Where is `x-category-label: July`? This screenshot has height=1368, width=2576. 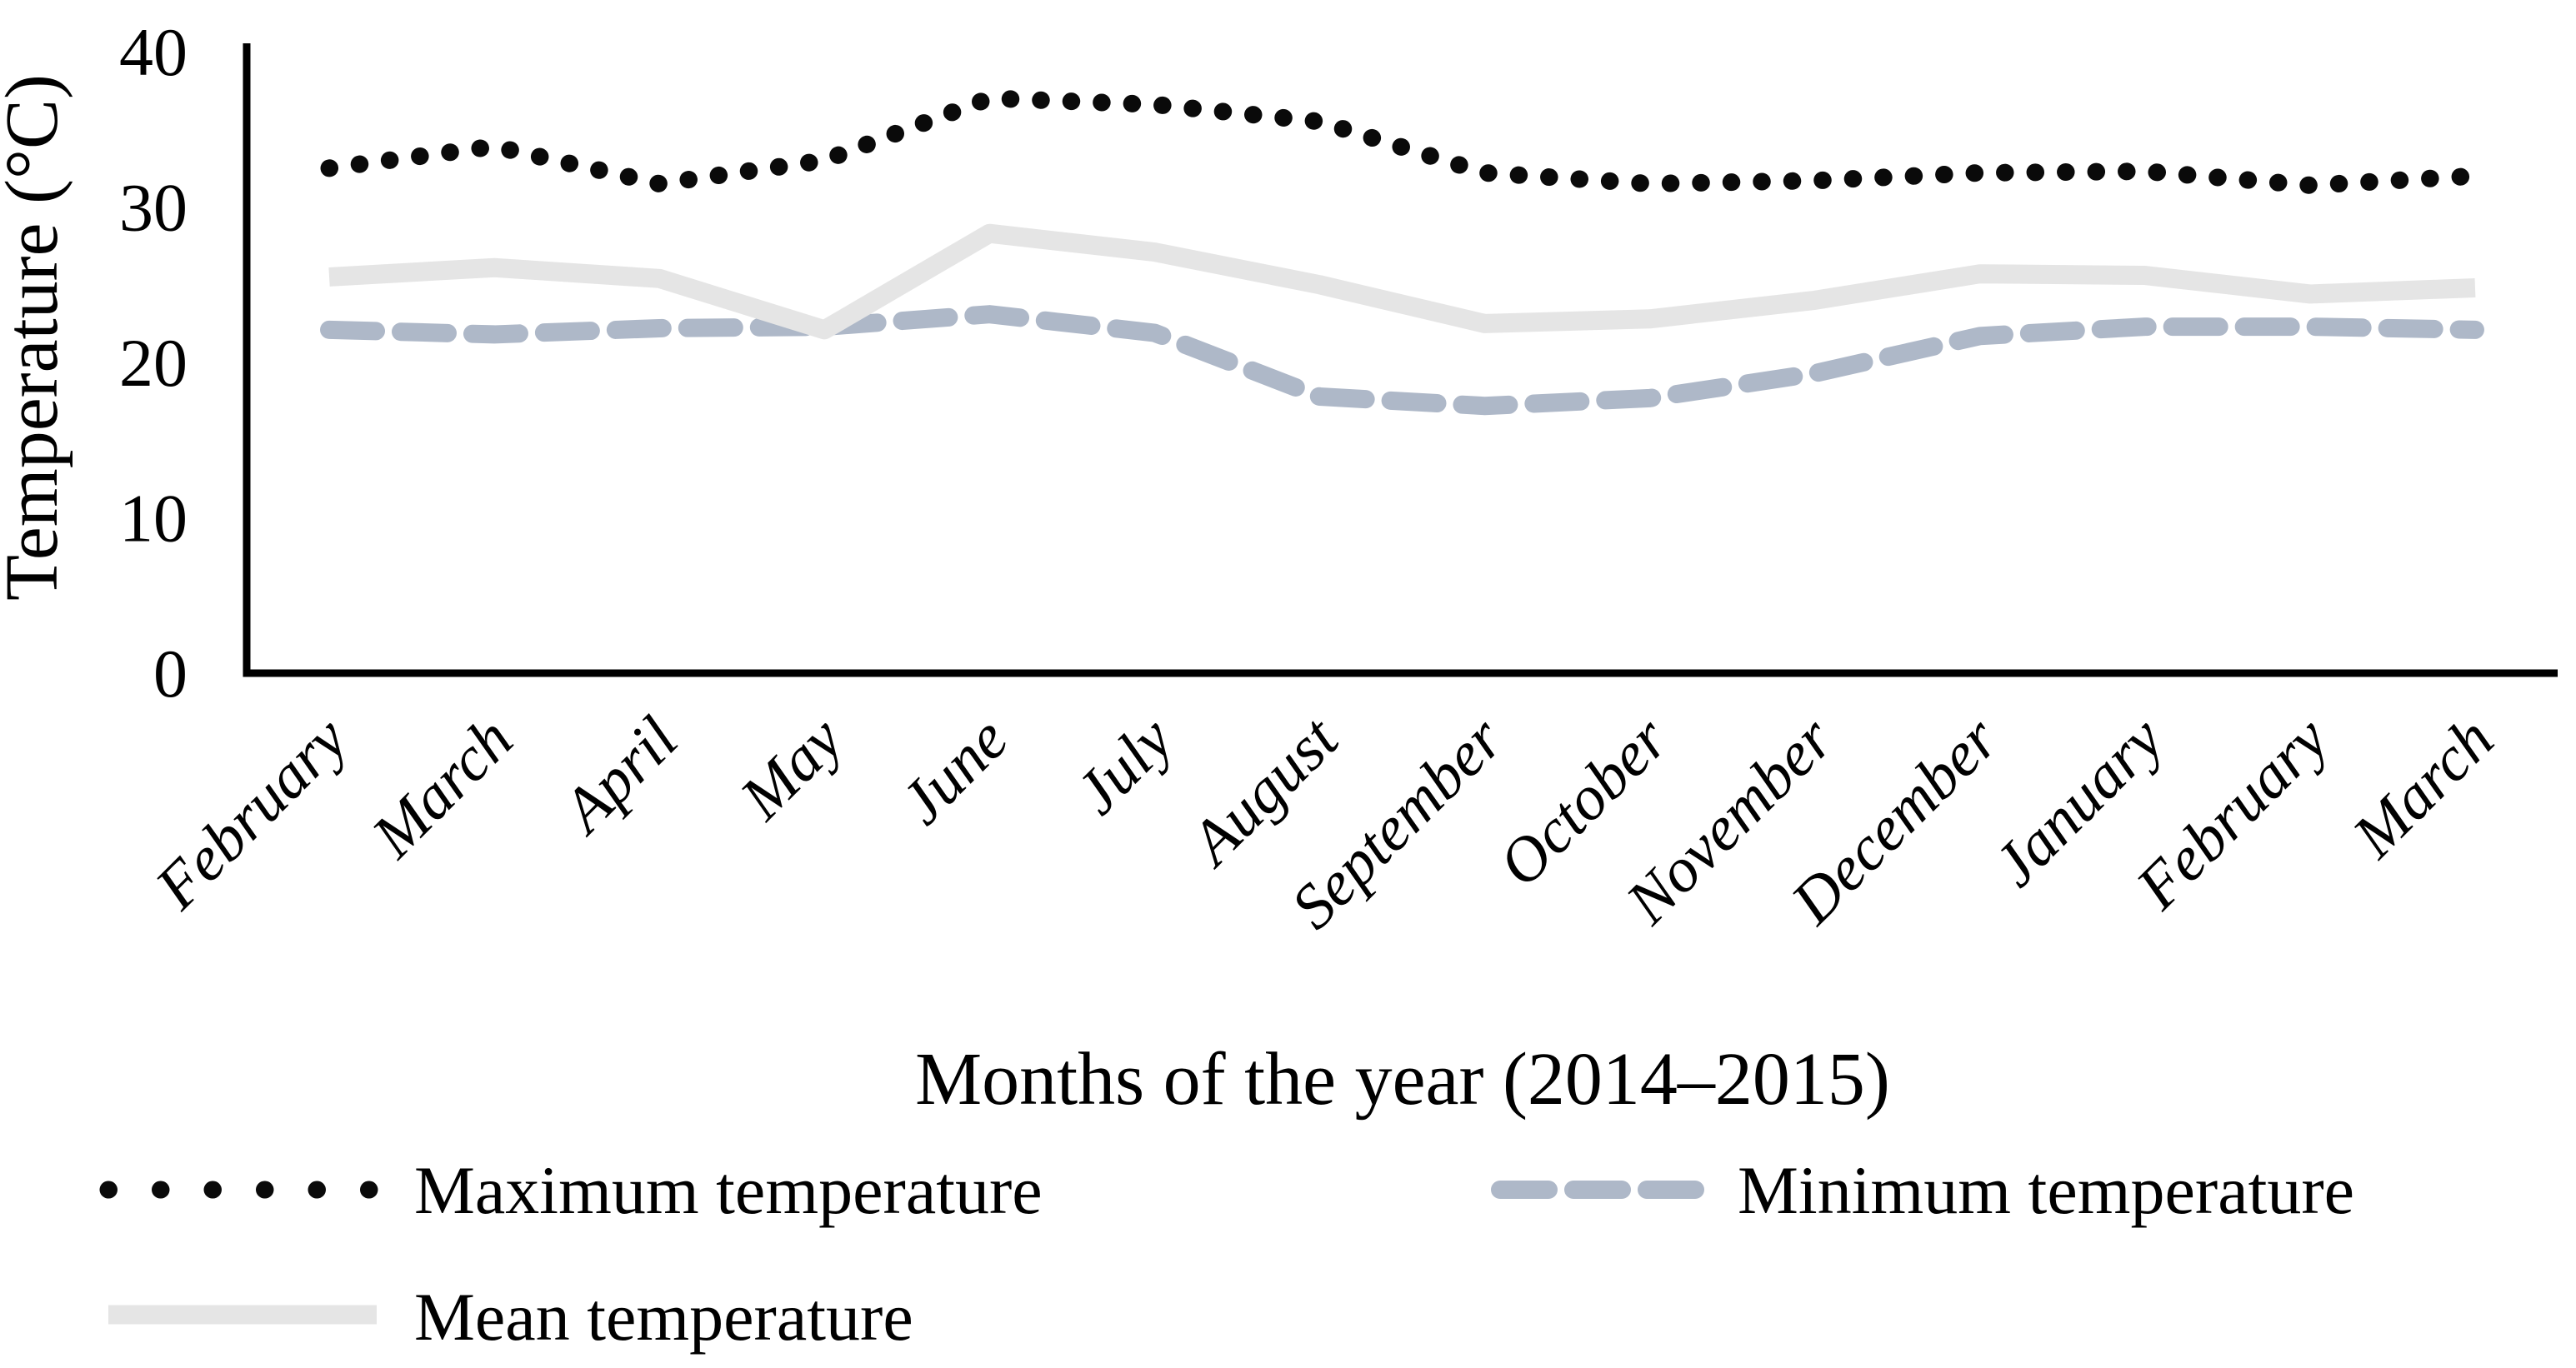 x-category-label: July is located at coordinates (1125, 765).